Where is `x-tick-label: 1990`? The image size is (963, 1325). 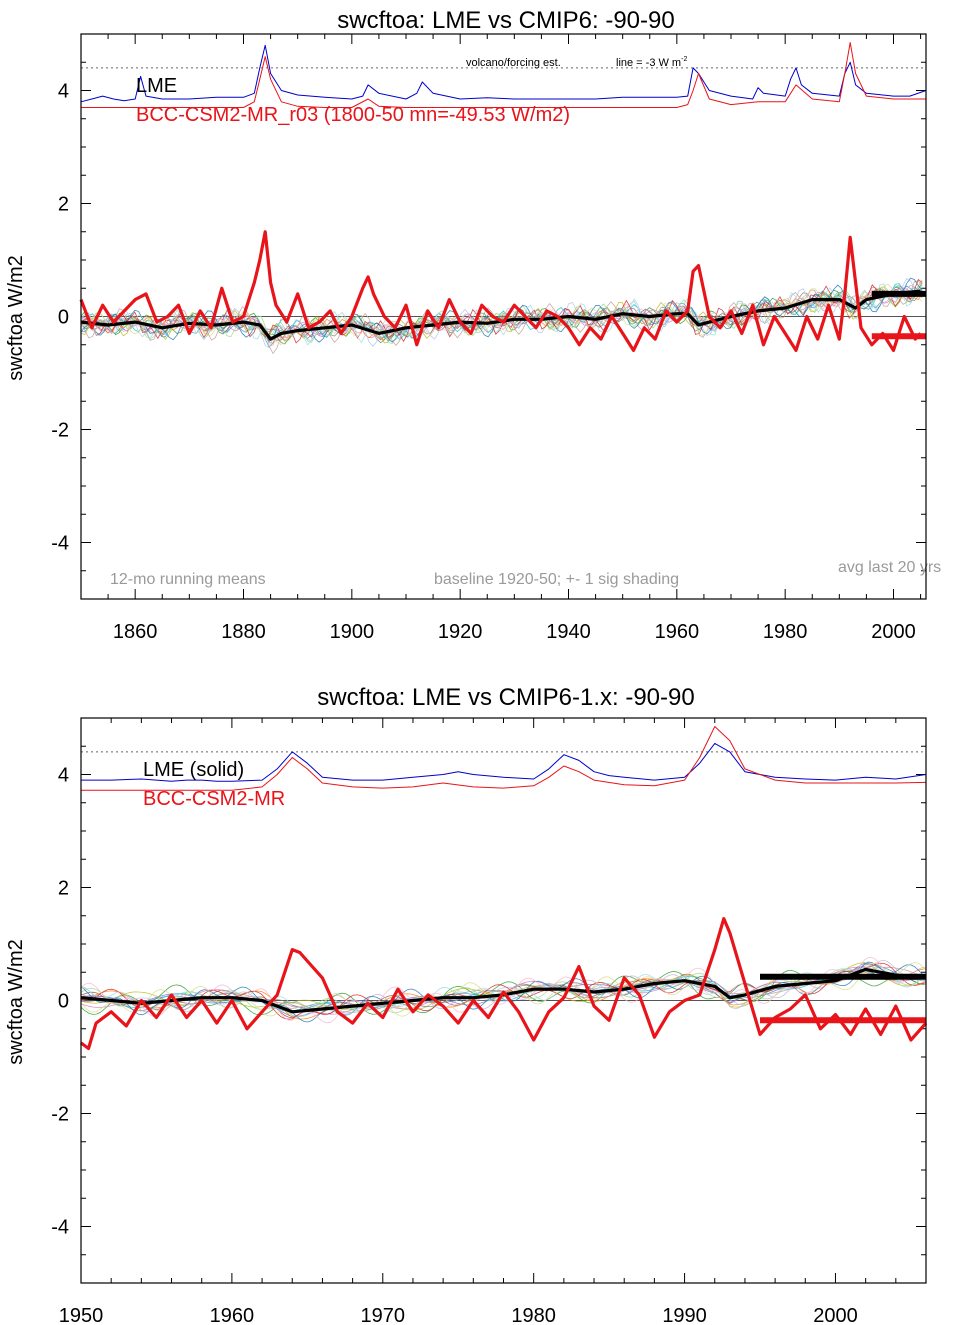 x-tick-label: 1990 is located at coordinates (684, 1315).